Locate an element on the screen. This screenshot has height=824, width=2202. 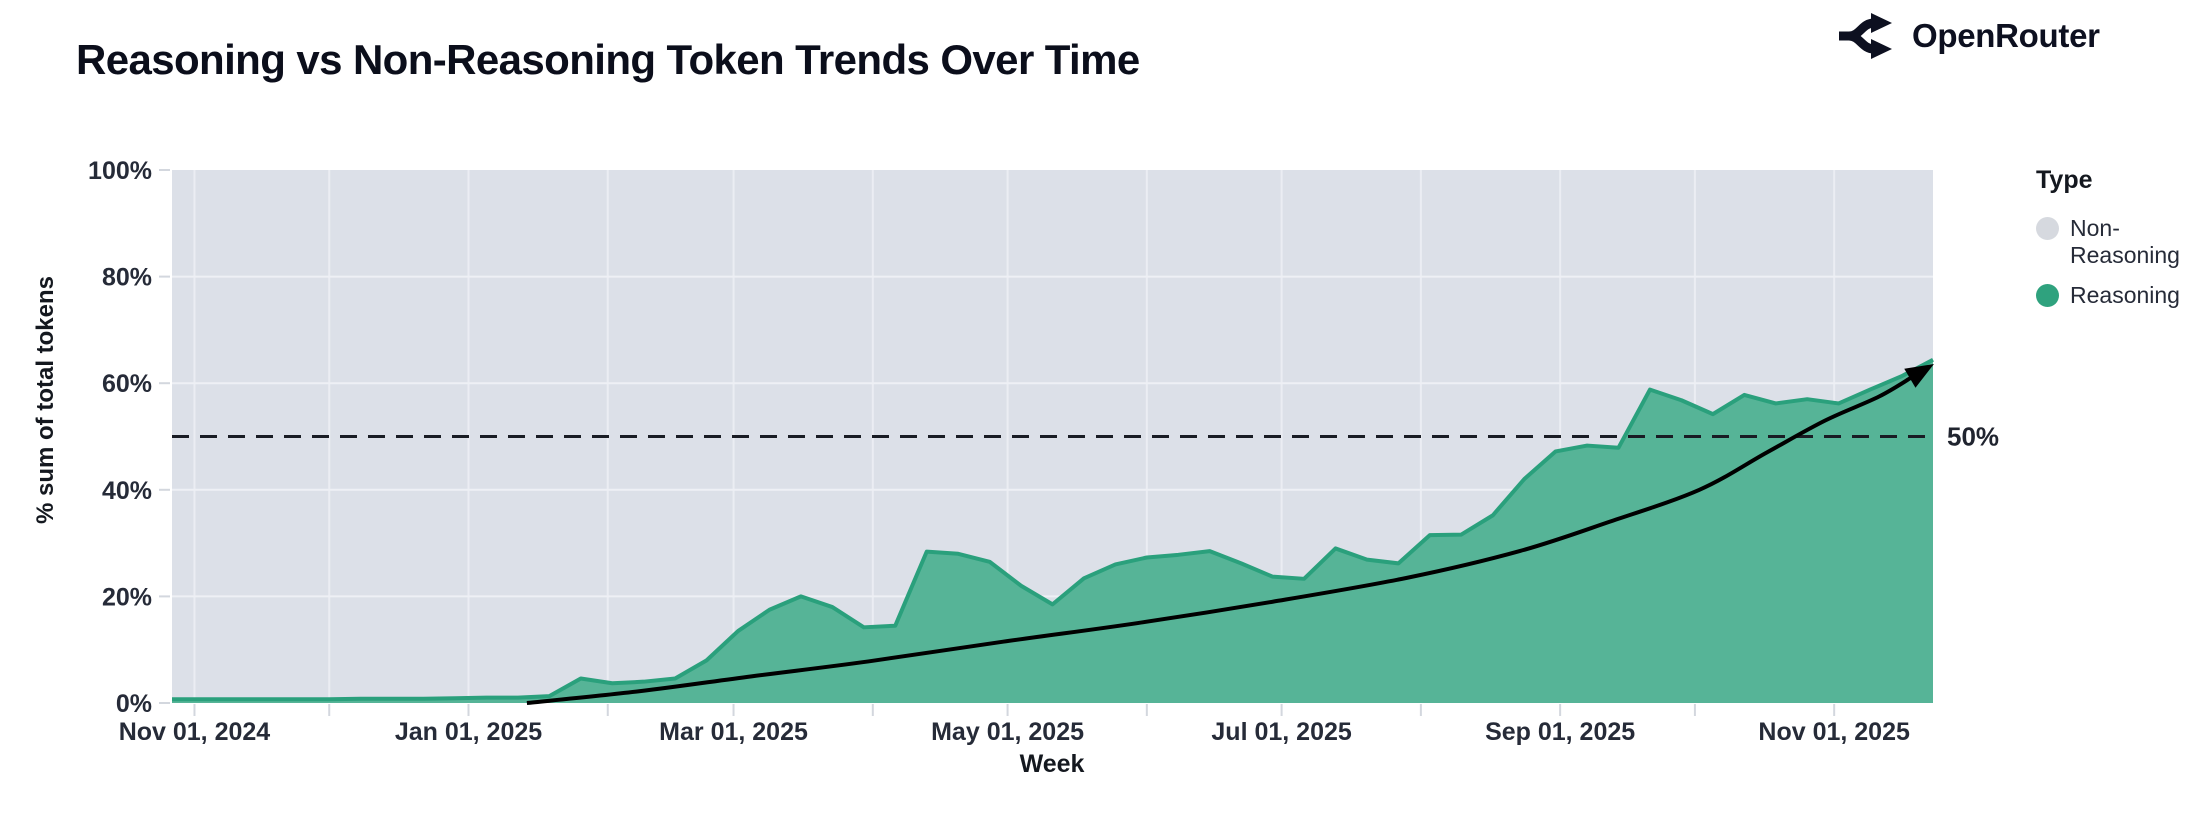
reasoning-swatch-icon is located at coordinates (2047, 295).